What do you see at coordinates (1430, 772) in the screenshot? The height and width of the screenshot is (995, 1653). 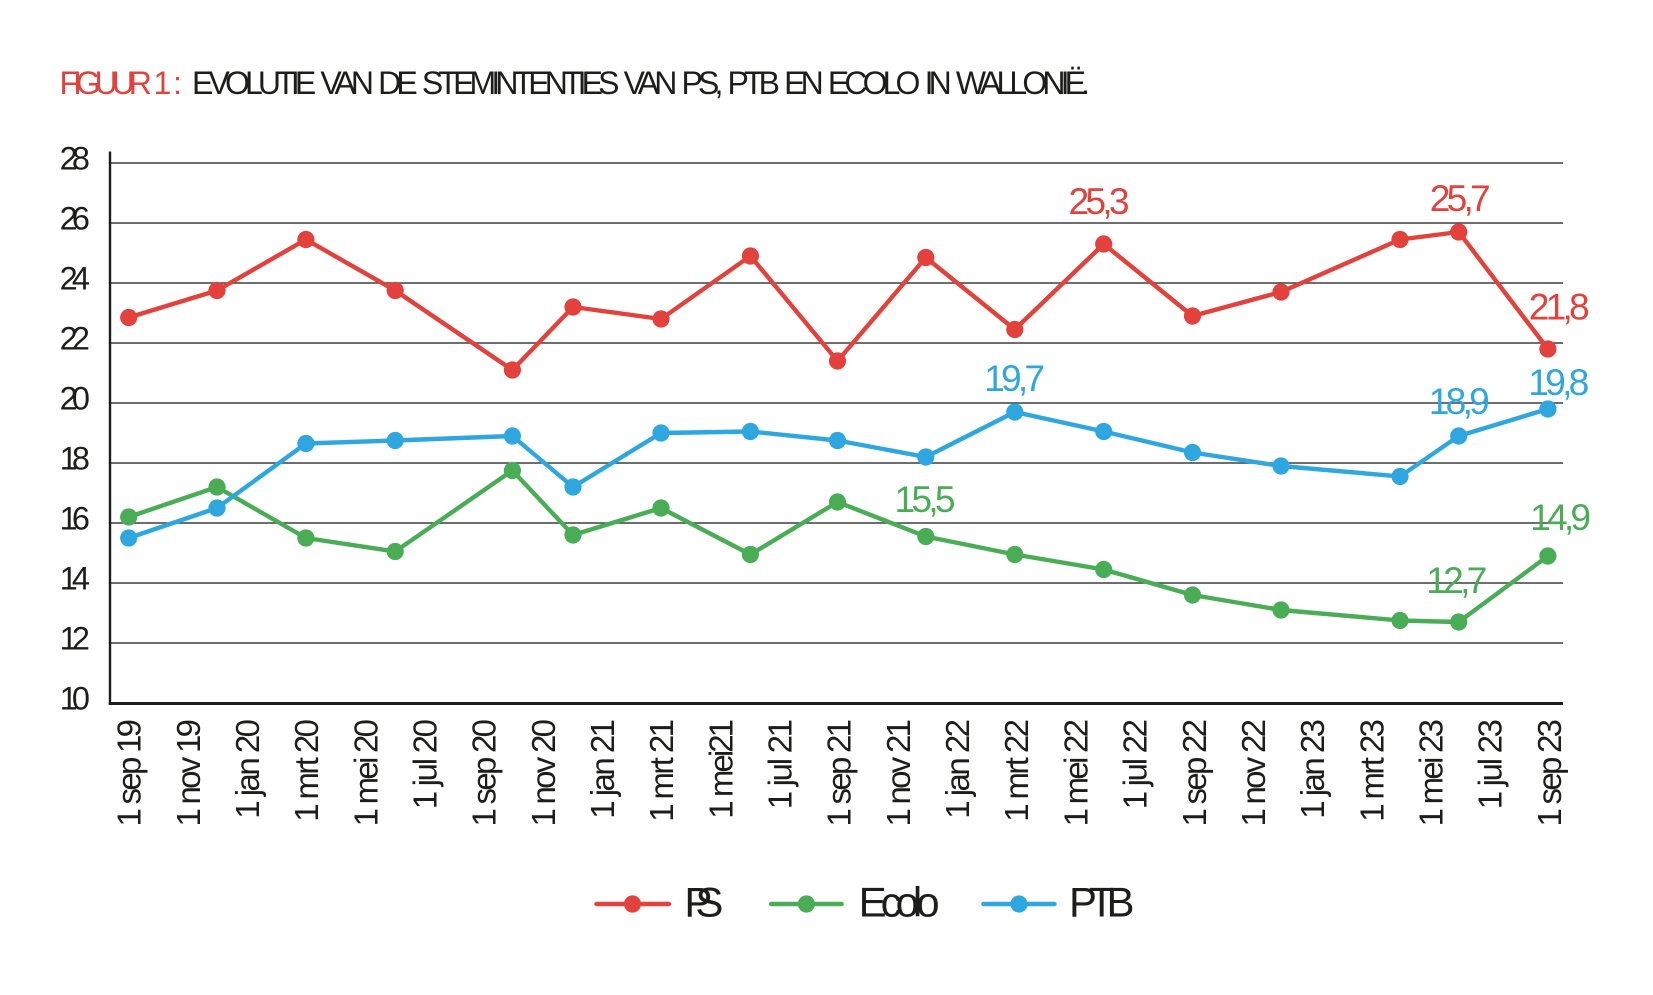 I see `svg-text: 1 mei 23` at bounding box center [1430, 772].